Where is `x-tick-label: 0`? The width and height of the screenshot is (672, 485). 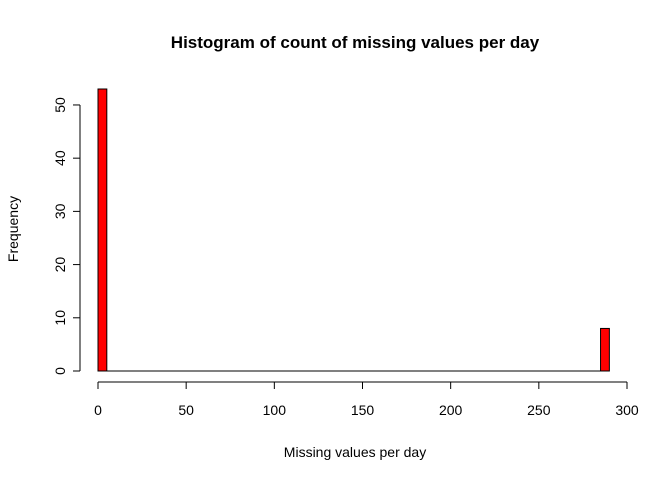
x-tick-label: 0 is located at coordinates (98, 410).